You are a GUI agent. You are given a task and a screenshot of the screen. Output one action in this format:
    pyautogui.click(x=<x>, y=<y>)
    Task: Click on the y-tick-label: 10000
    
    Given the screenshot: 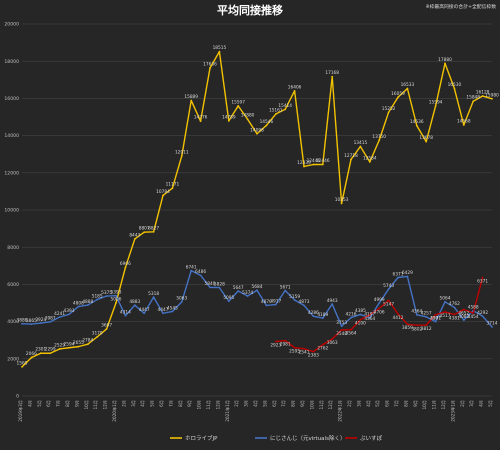 What is the action you would take?
    pyautogui.click(x=11, y=211)
    